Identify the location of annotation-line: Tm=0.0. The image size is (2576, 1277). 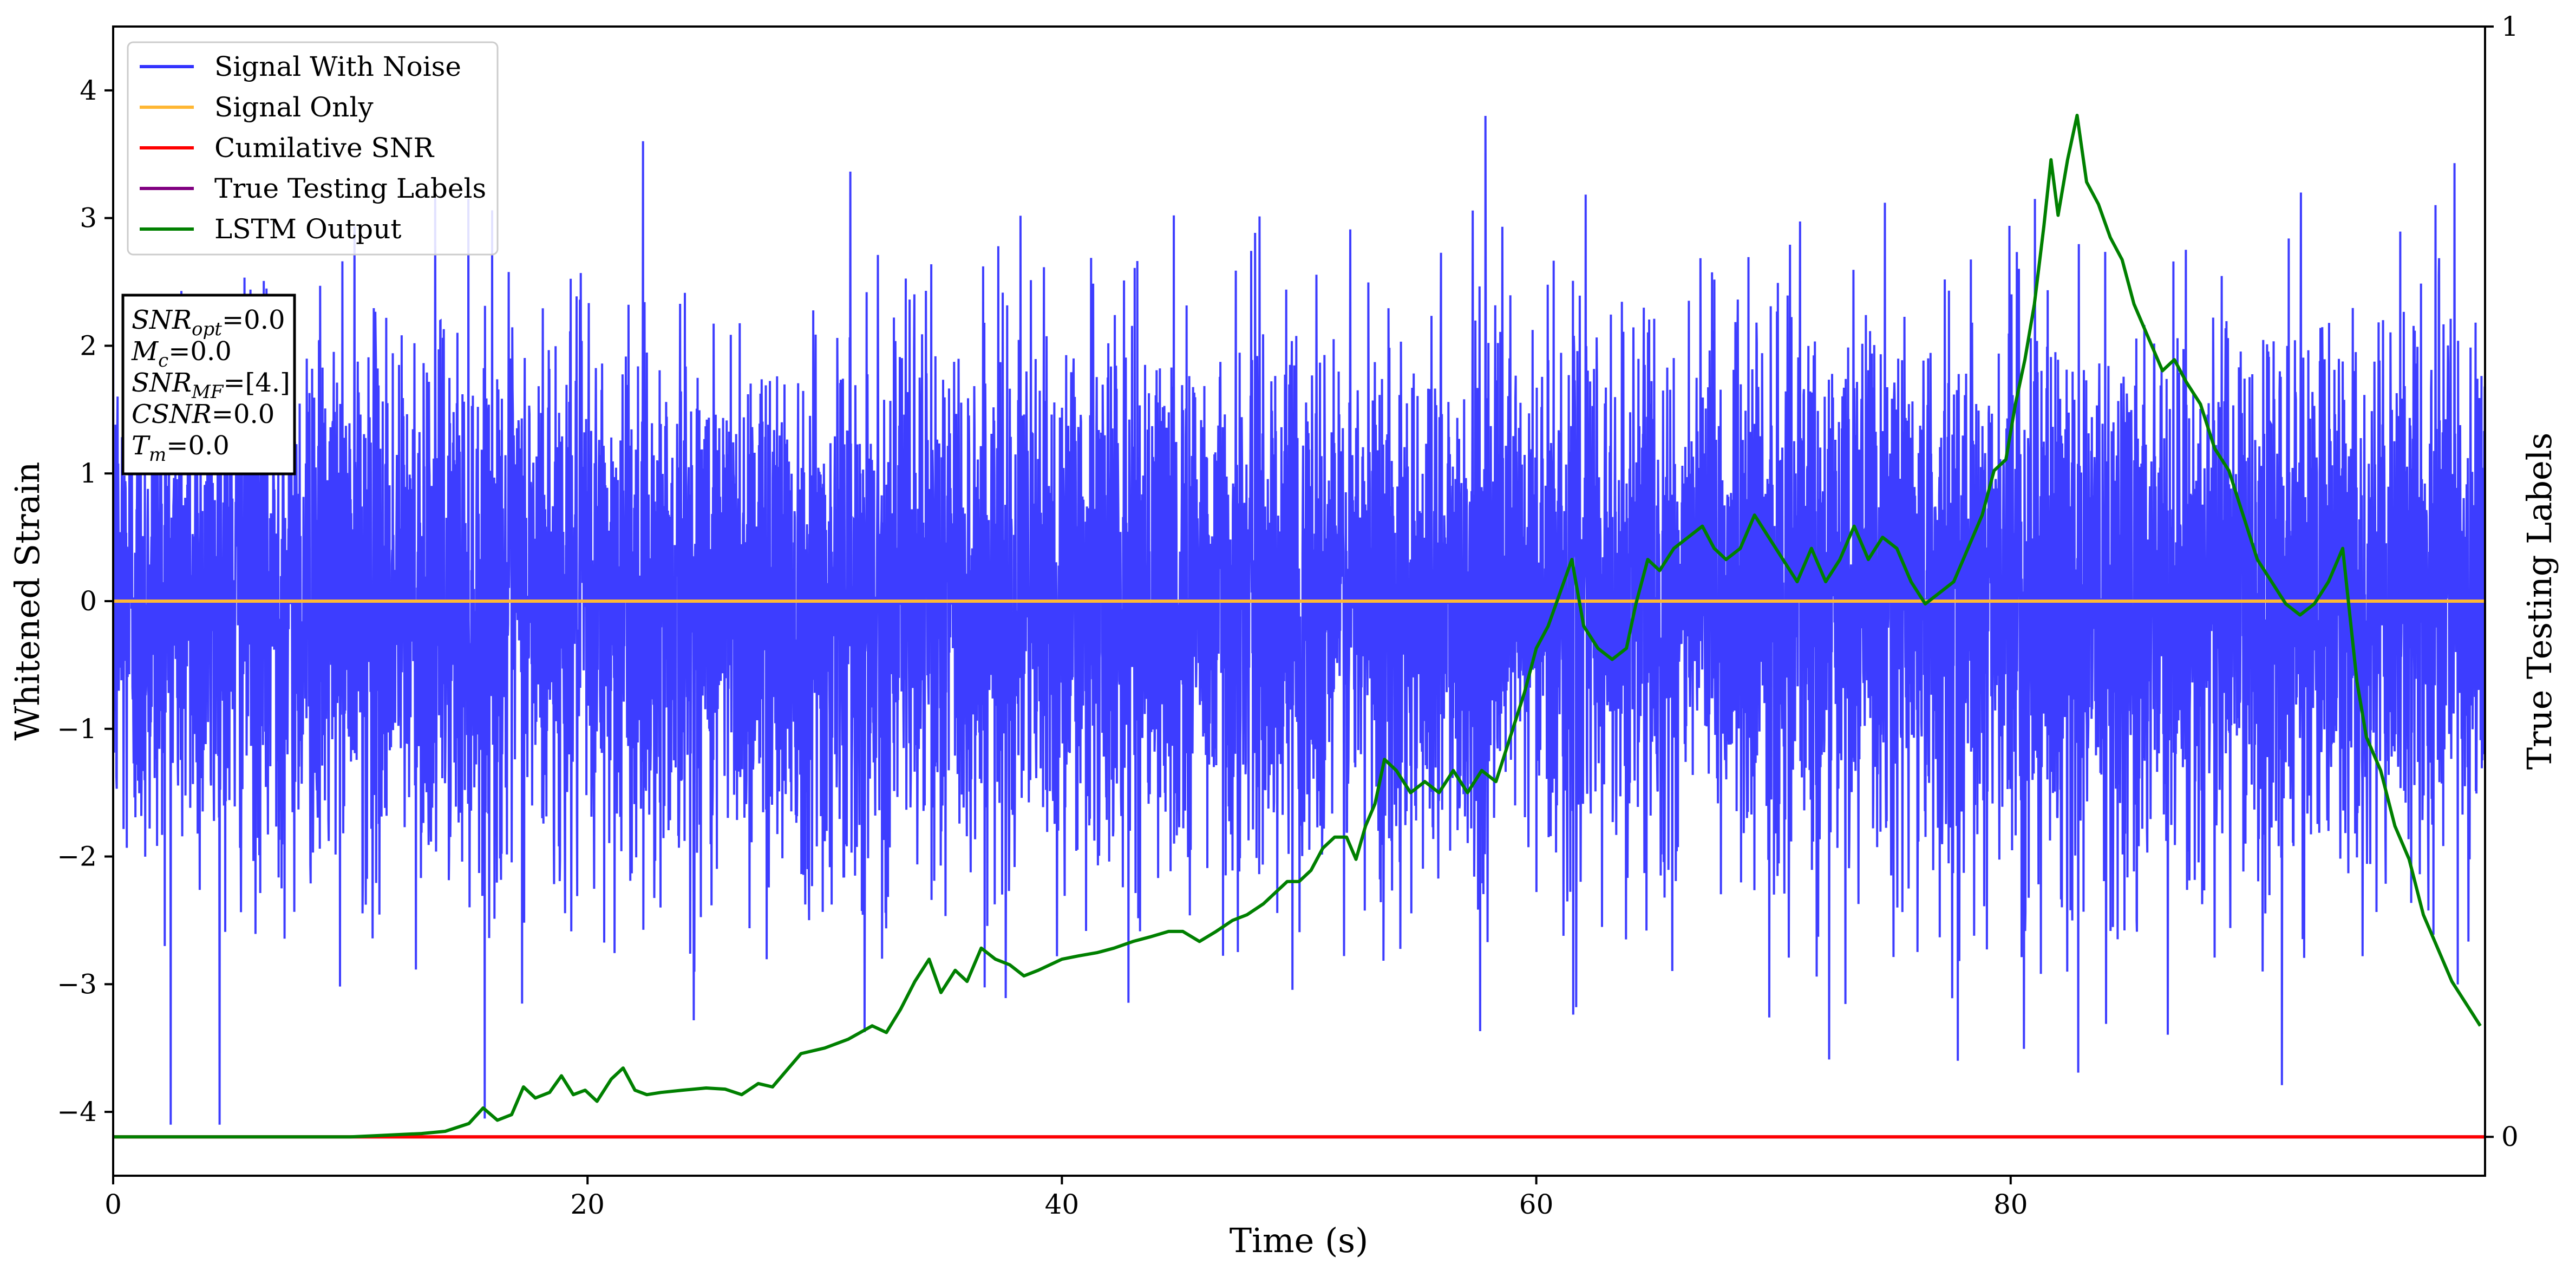
(181, 448).